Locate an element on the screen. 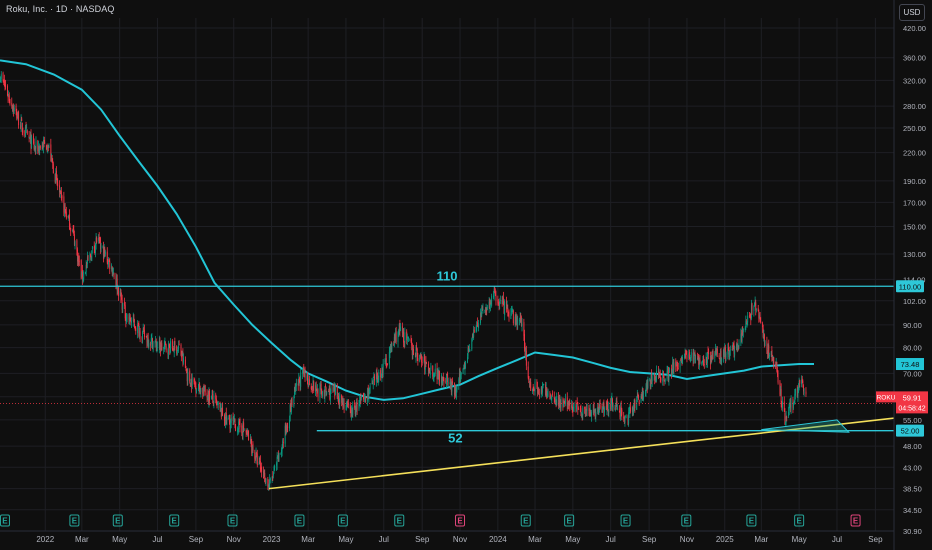 Image resolution: width=932 pixels, height=550 pixels. x-tick-label: Nov is located at coordinates (460, 539).